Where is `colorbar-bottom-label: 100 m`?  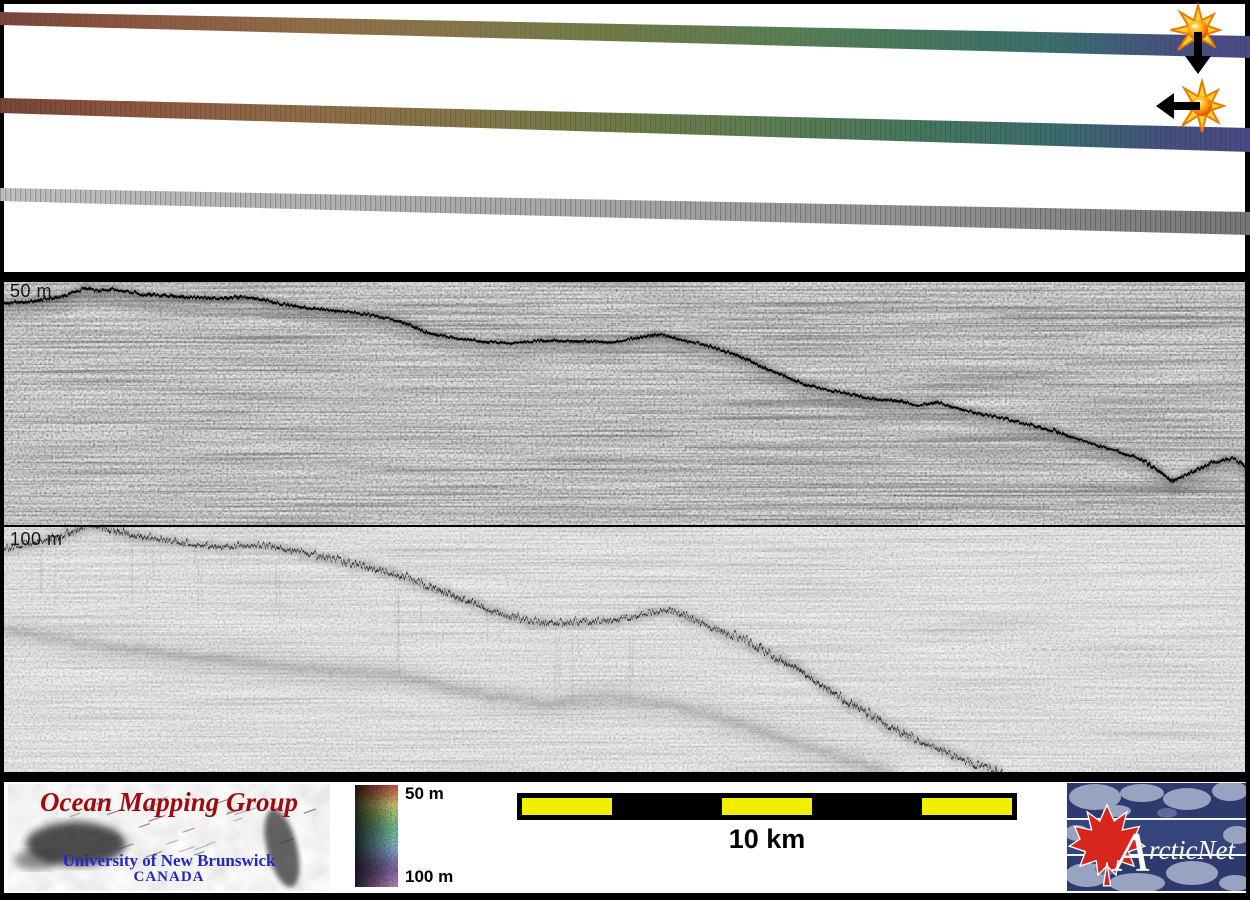 colorbar-bottom-label: 100 m is located at coordinates (429, 876).